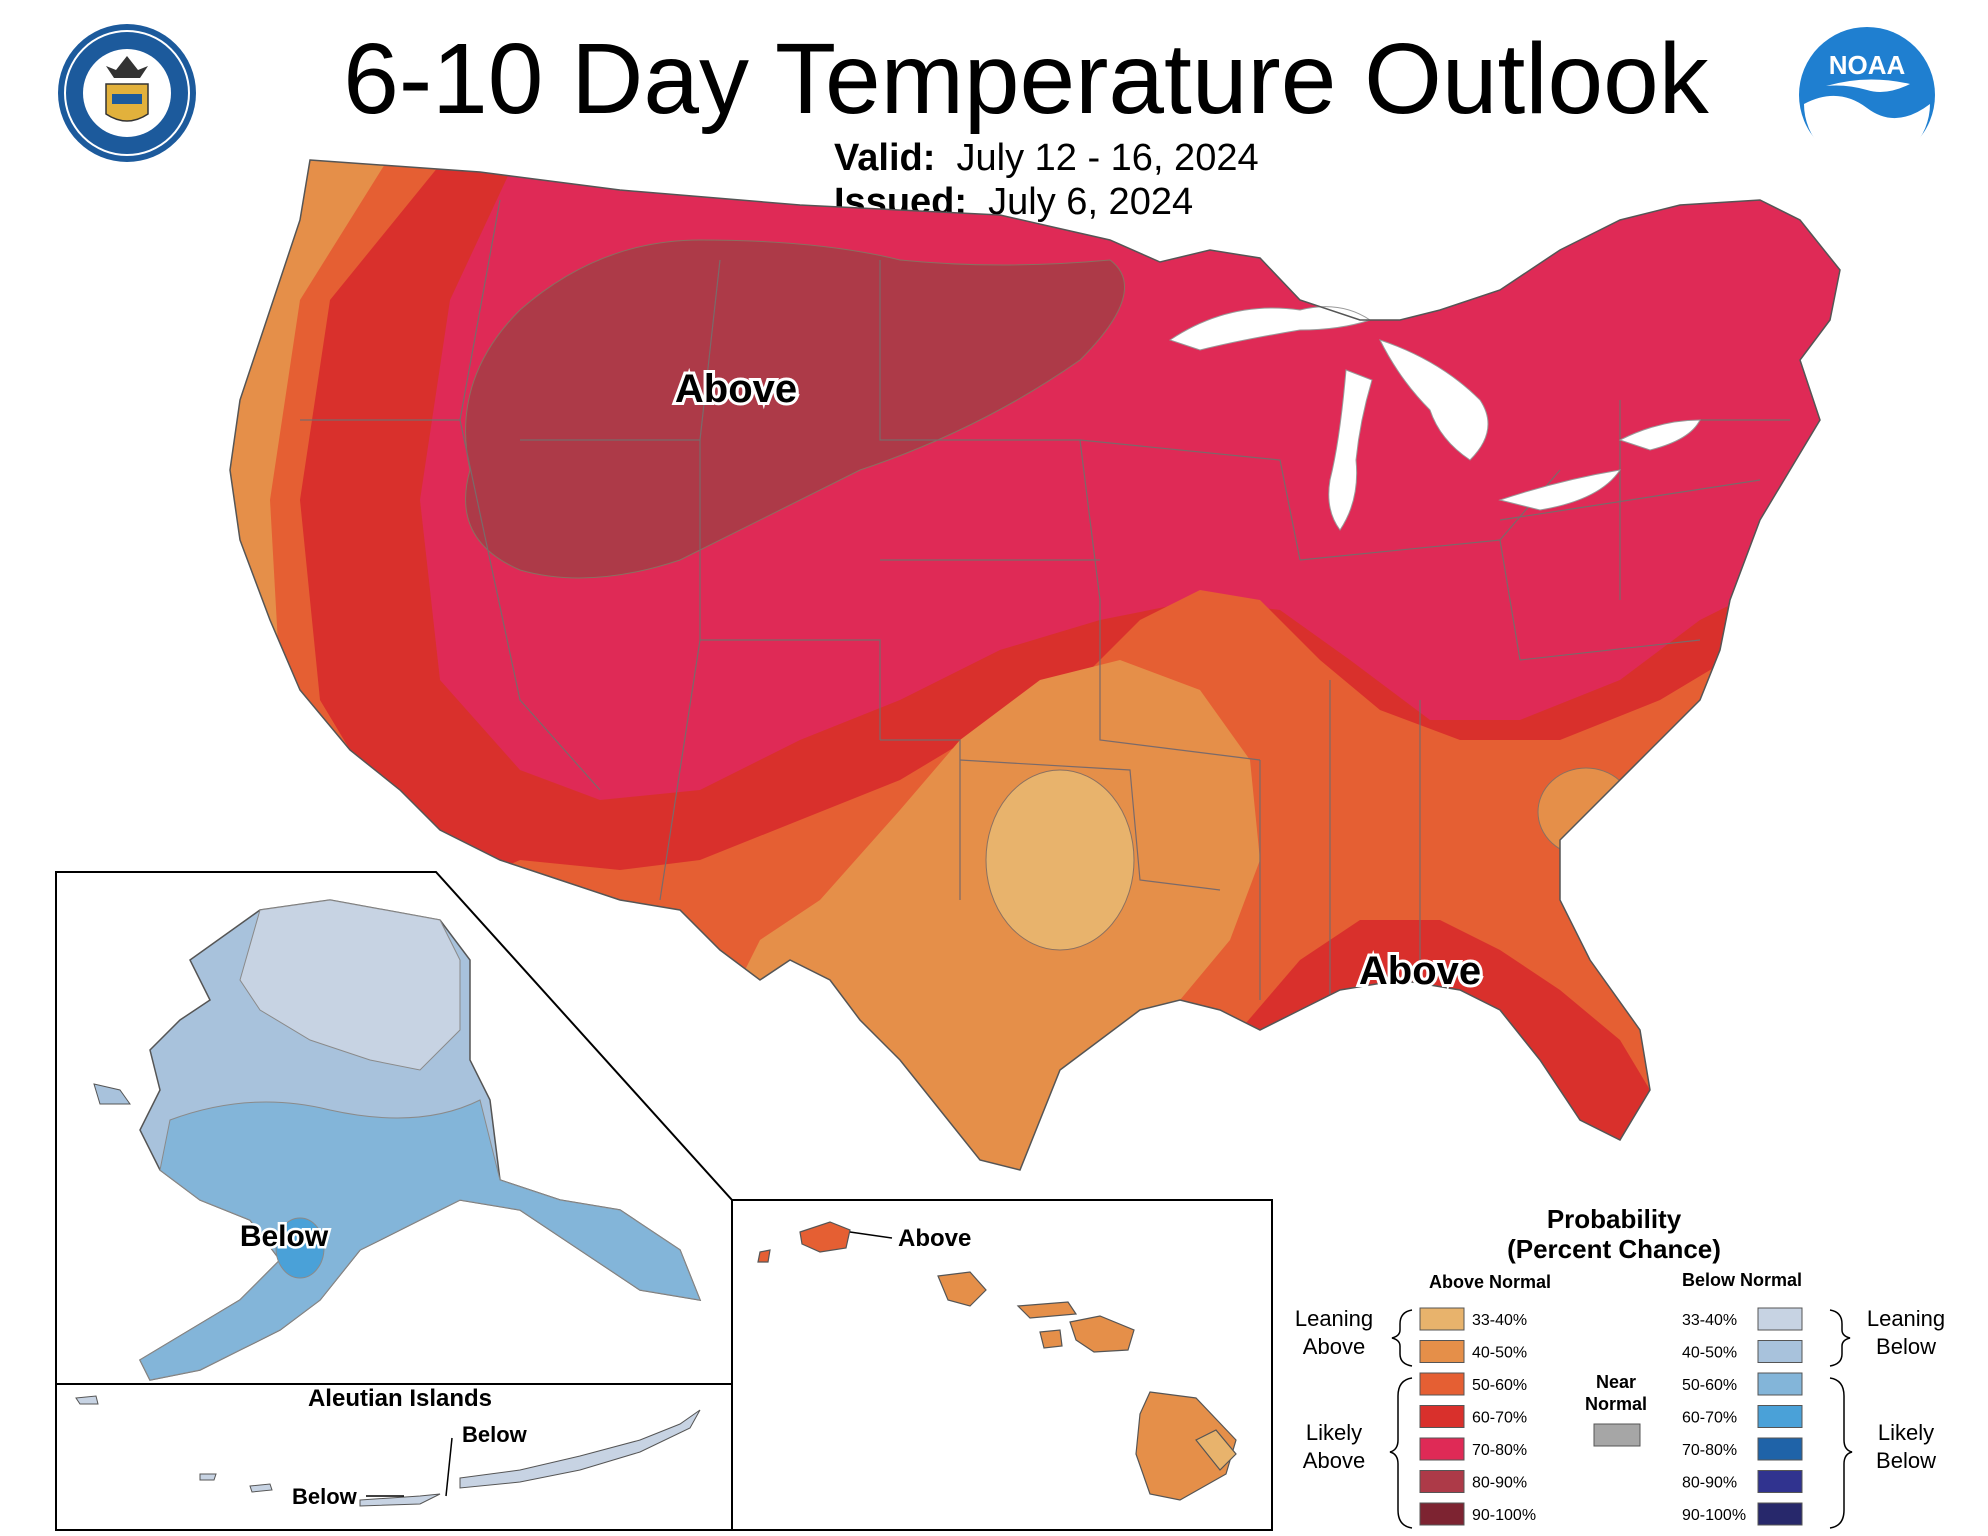 The image size is (1988, 1536). Describe the element at coordinates (1709, 1418) in the screenshot. I see `legend-below-label-3: 60-70%` at that location.